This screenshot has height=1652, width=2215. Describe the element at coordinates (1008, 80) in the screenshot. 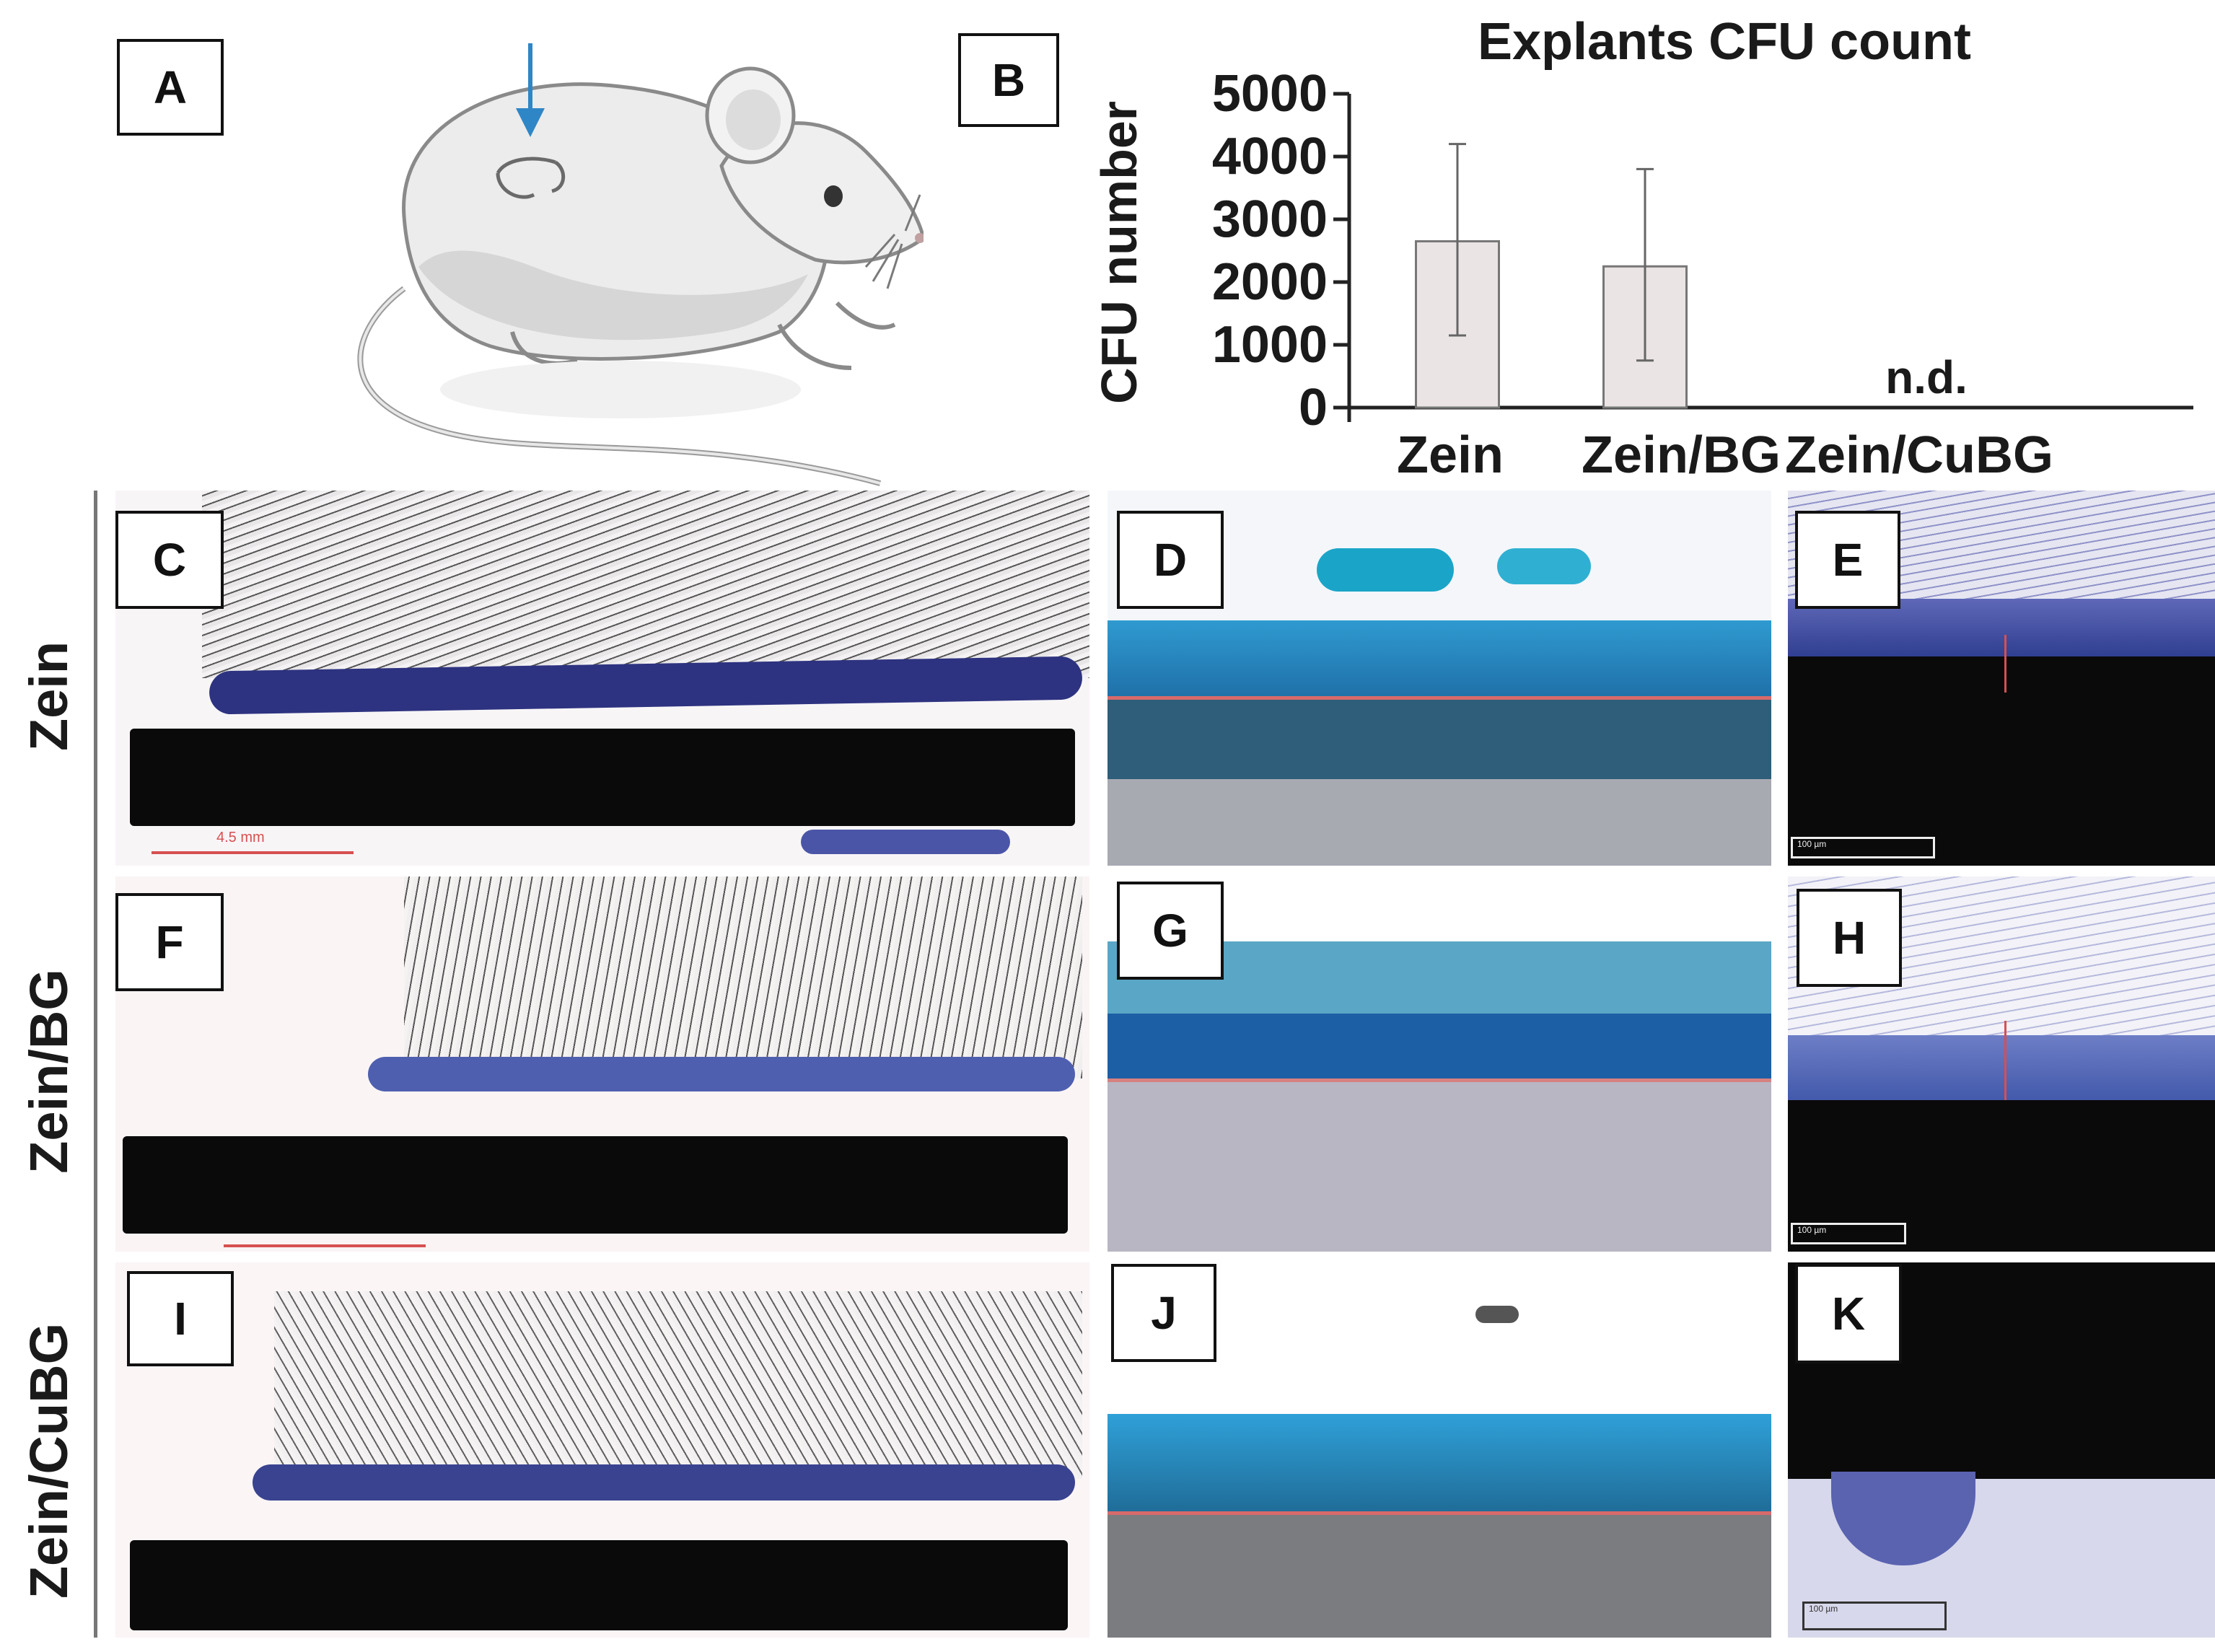

I see `panel-label-b: B` at that location.